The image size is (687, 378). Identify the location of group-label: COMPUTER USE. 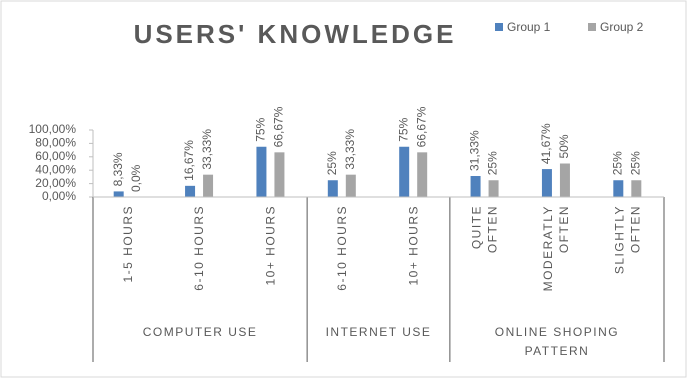
(200, 332).